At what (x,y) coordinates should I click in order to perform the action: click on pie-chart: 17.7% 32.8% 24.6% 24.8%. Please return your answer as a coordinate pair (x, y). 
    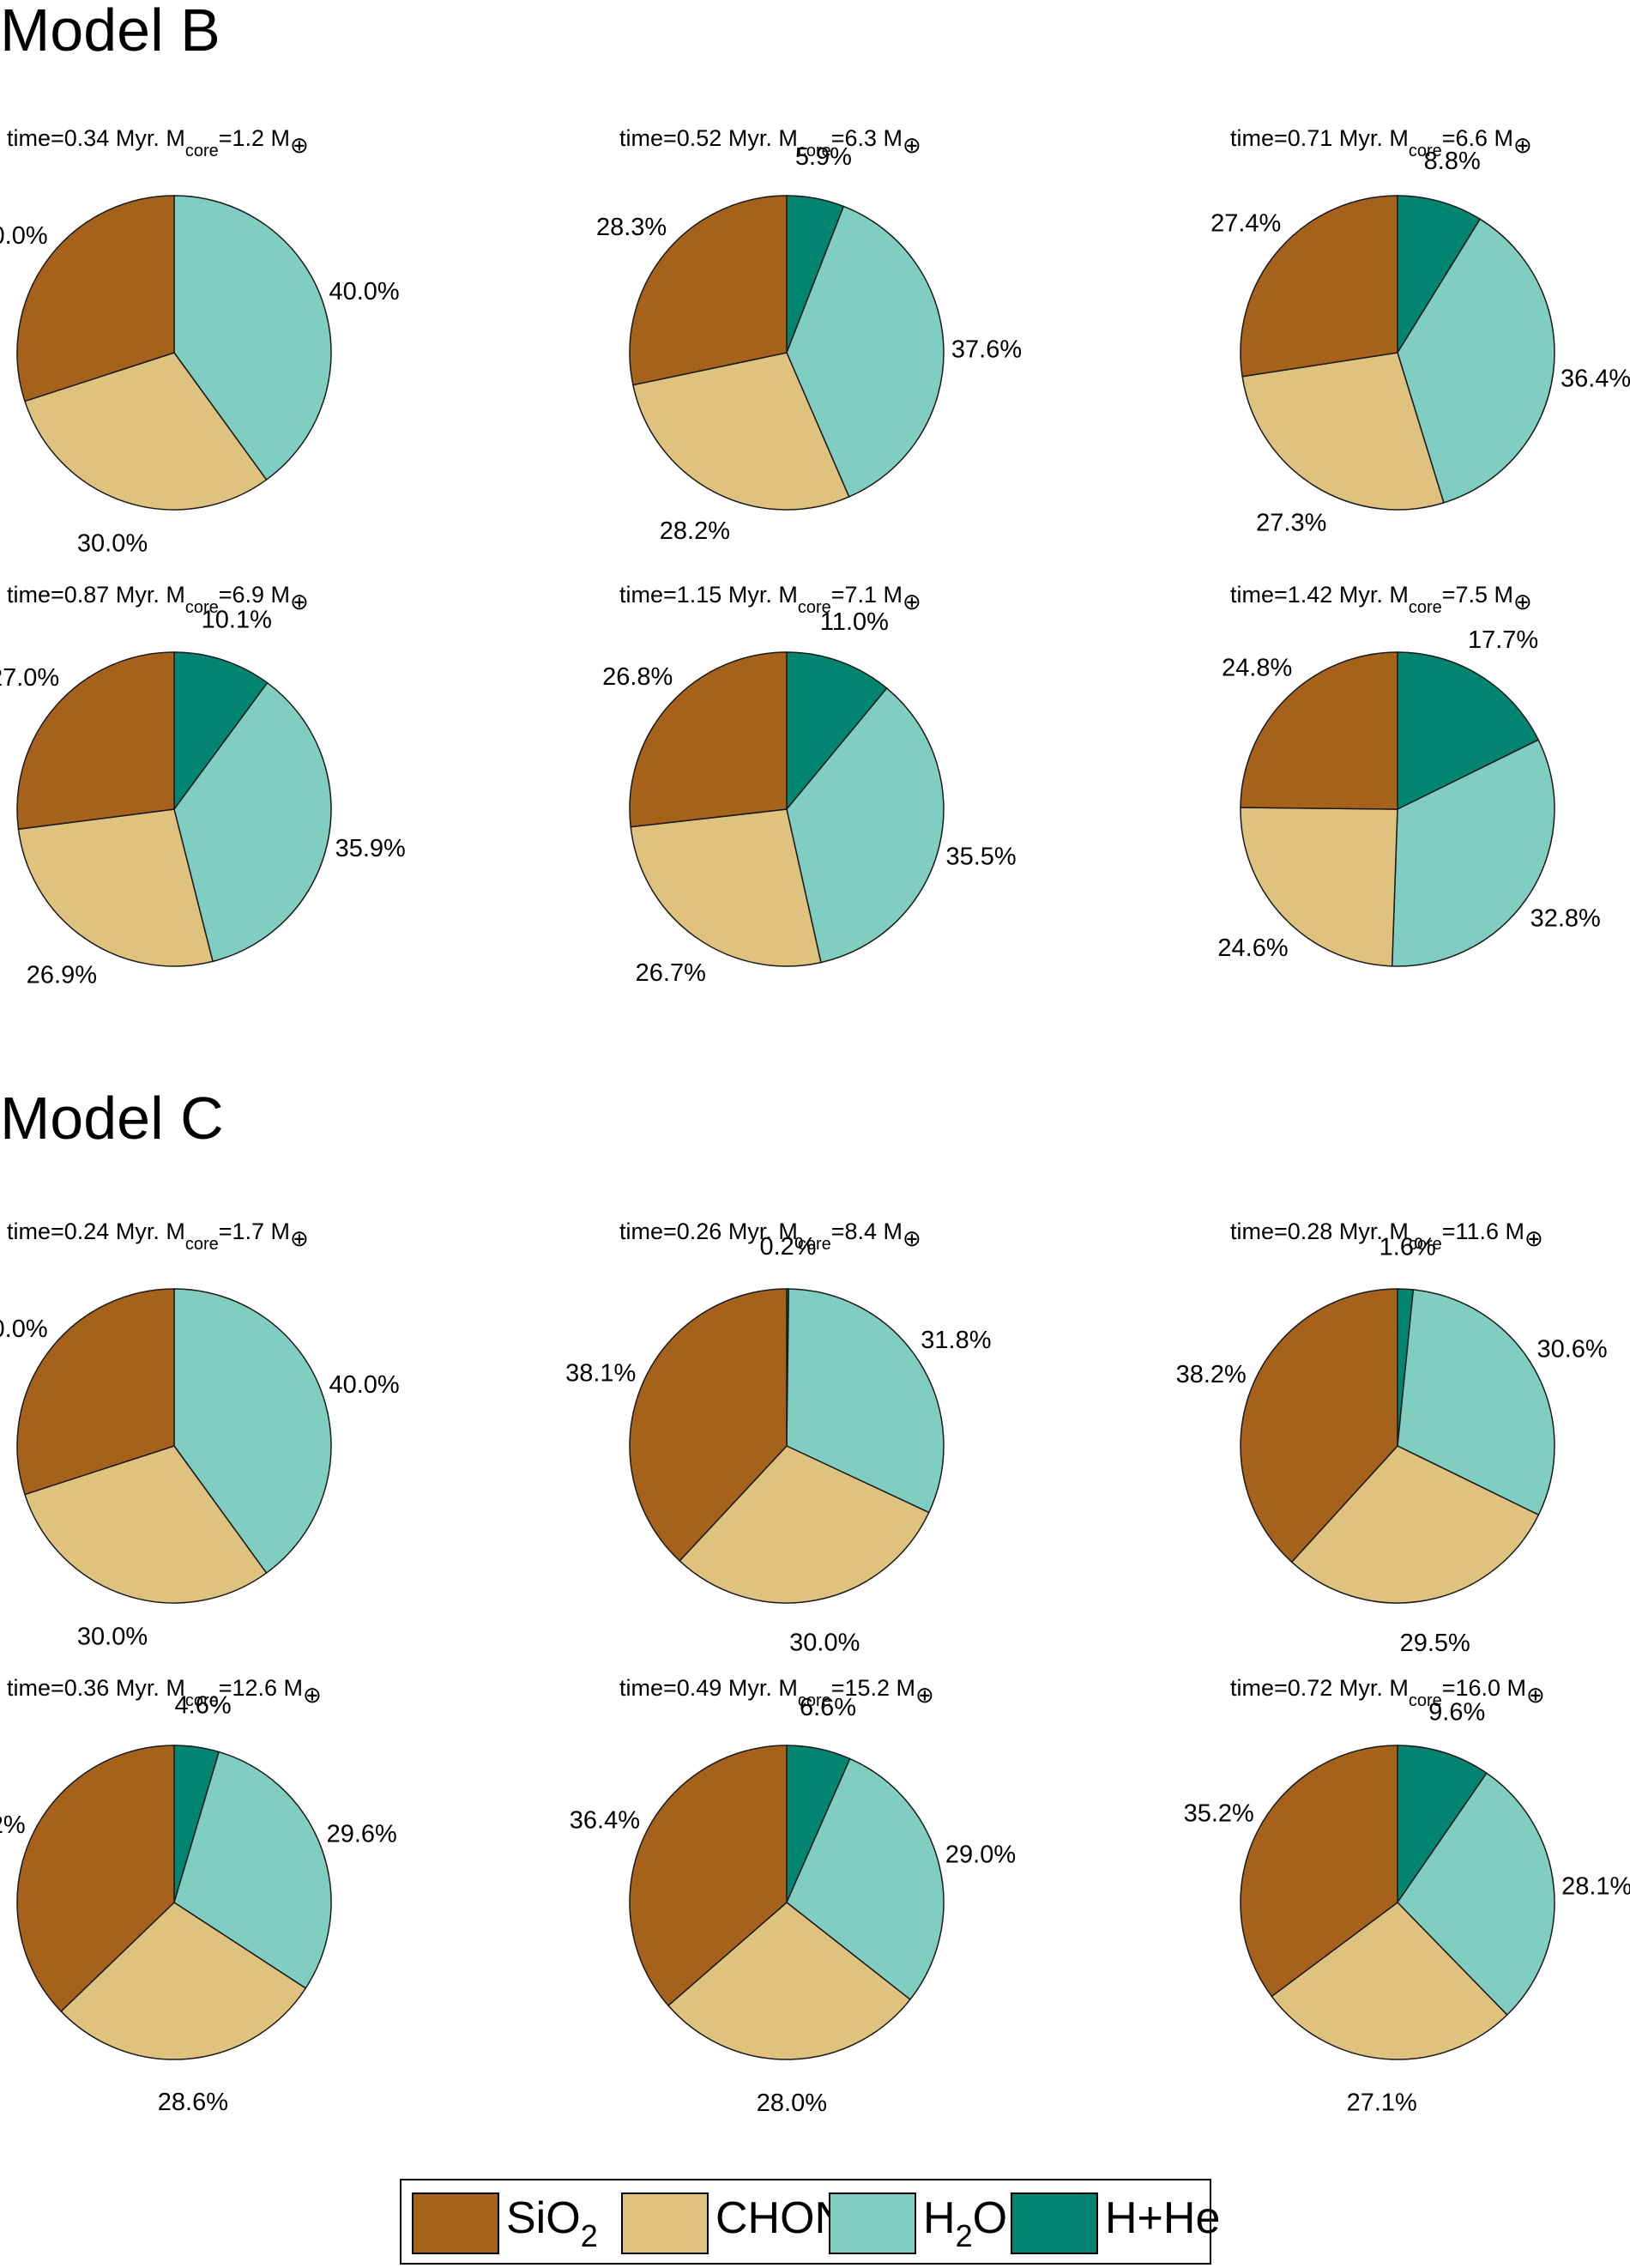
    Looking at the image, I should click on (1409, 796).